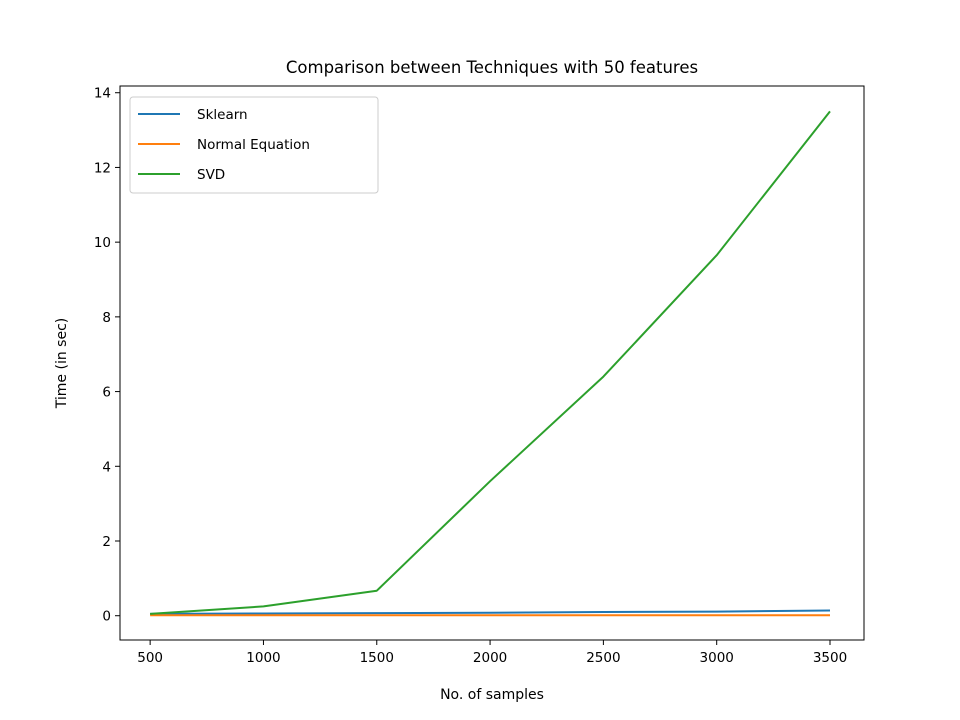  What do you see at coordinates (150, 658) in the screenshot?
I see `x-tick-label: 500` at bounding box center [150, 658].